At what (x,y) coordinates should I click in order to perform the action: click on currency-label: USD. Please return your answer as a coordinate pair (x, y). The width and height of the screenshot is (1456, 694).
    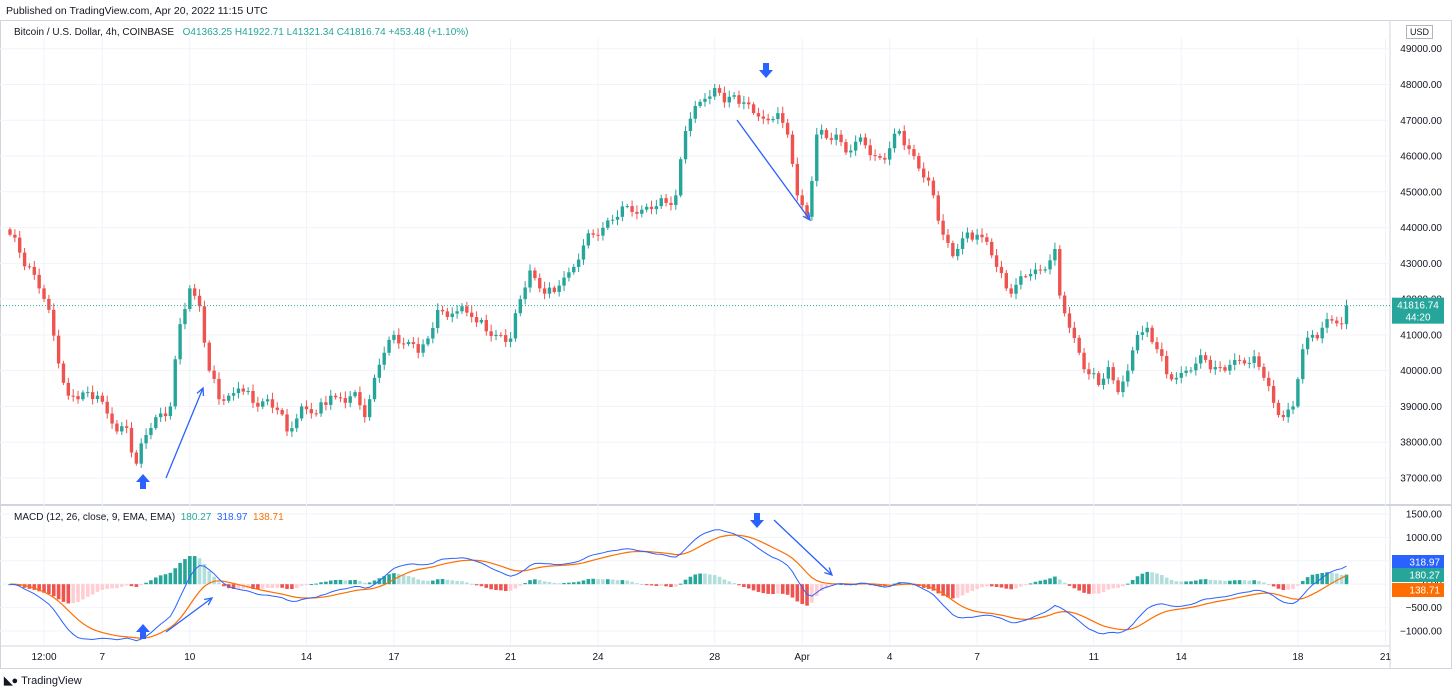
    Looking at the image, I should click on (1420, 32).